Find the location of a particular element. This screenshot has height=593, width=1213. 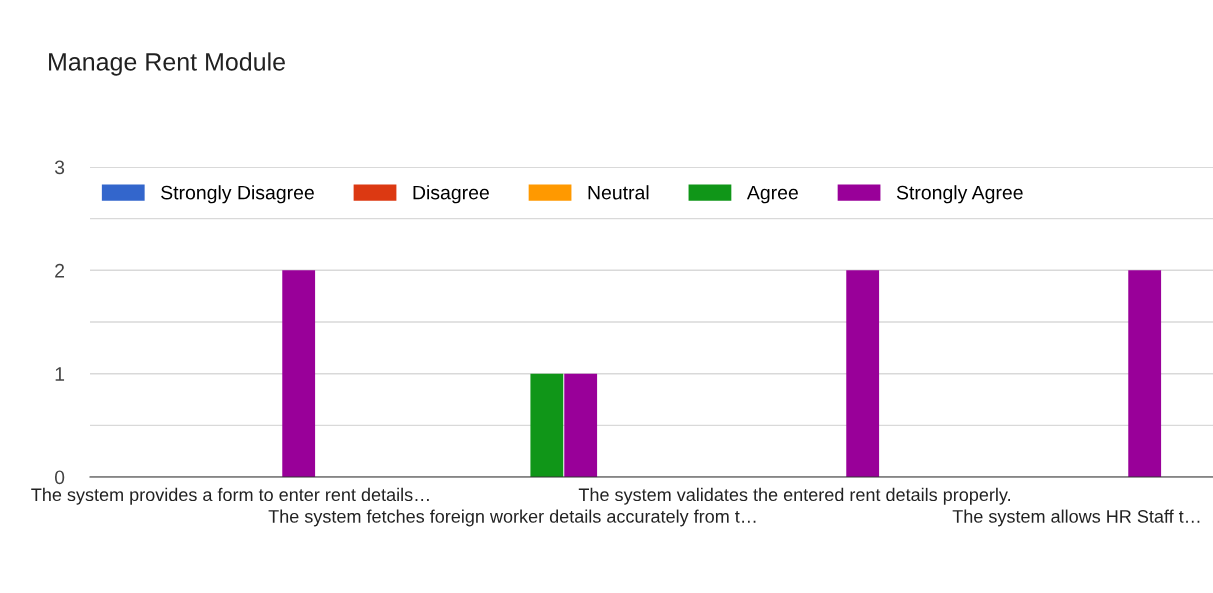

chart-title: Manage Rent Module is located at coordinates (167, 64).